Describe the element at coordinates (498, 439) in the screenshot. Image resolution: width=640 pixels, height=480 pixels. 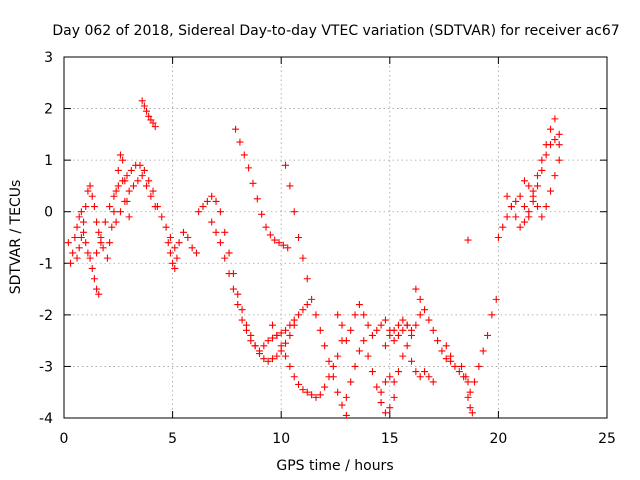
I see `x-tick-label: 20` at that location.